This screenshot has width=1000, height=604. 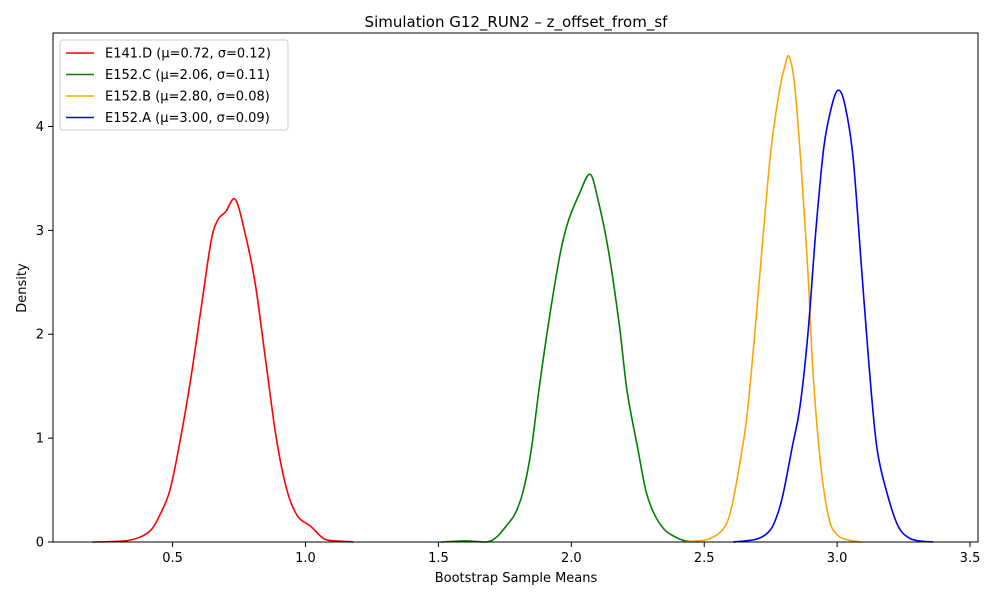 What do you see at coordinates (40, 439) in the screenshot?
I see `y-tick-label: 1` at bounding box center [40, 439].